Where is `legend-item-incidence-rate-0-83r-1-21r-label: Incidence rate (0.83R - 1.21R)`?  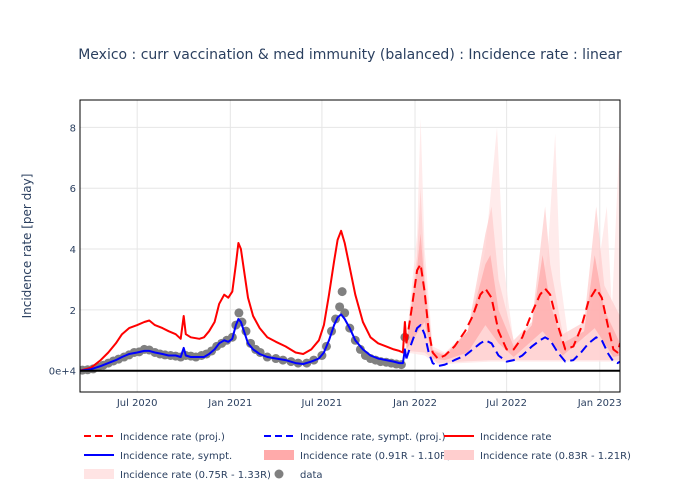 legend-item-incidence-rate-0-83r-1-21r-label: Incidence rate (0.83R - 1.21R) is located at coordinates (555, 456).